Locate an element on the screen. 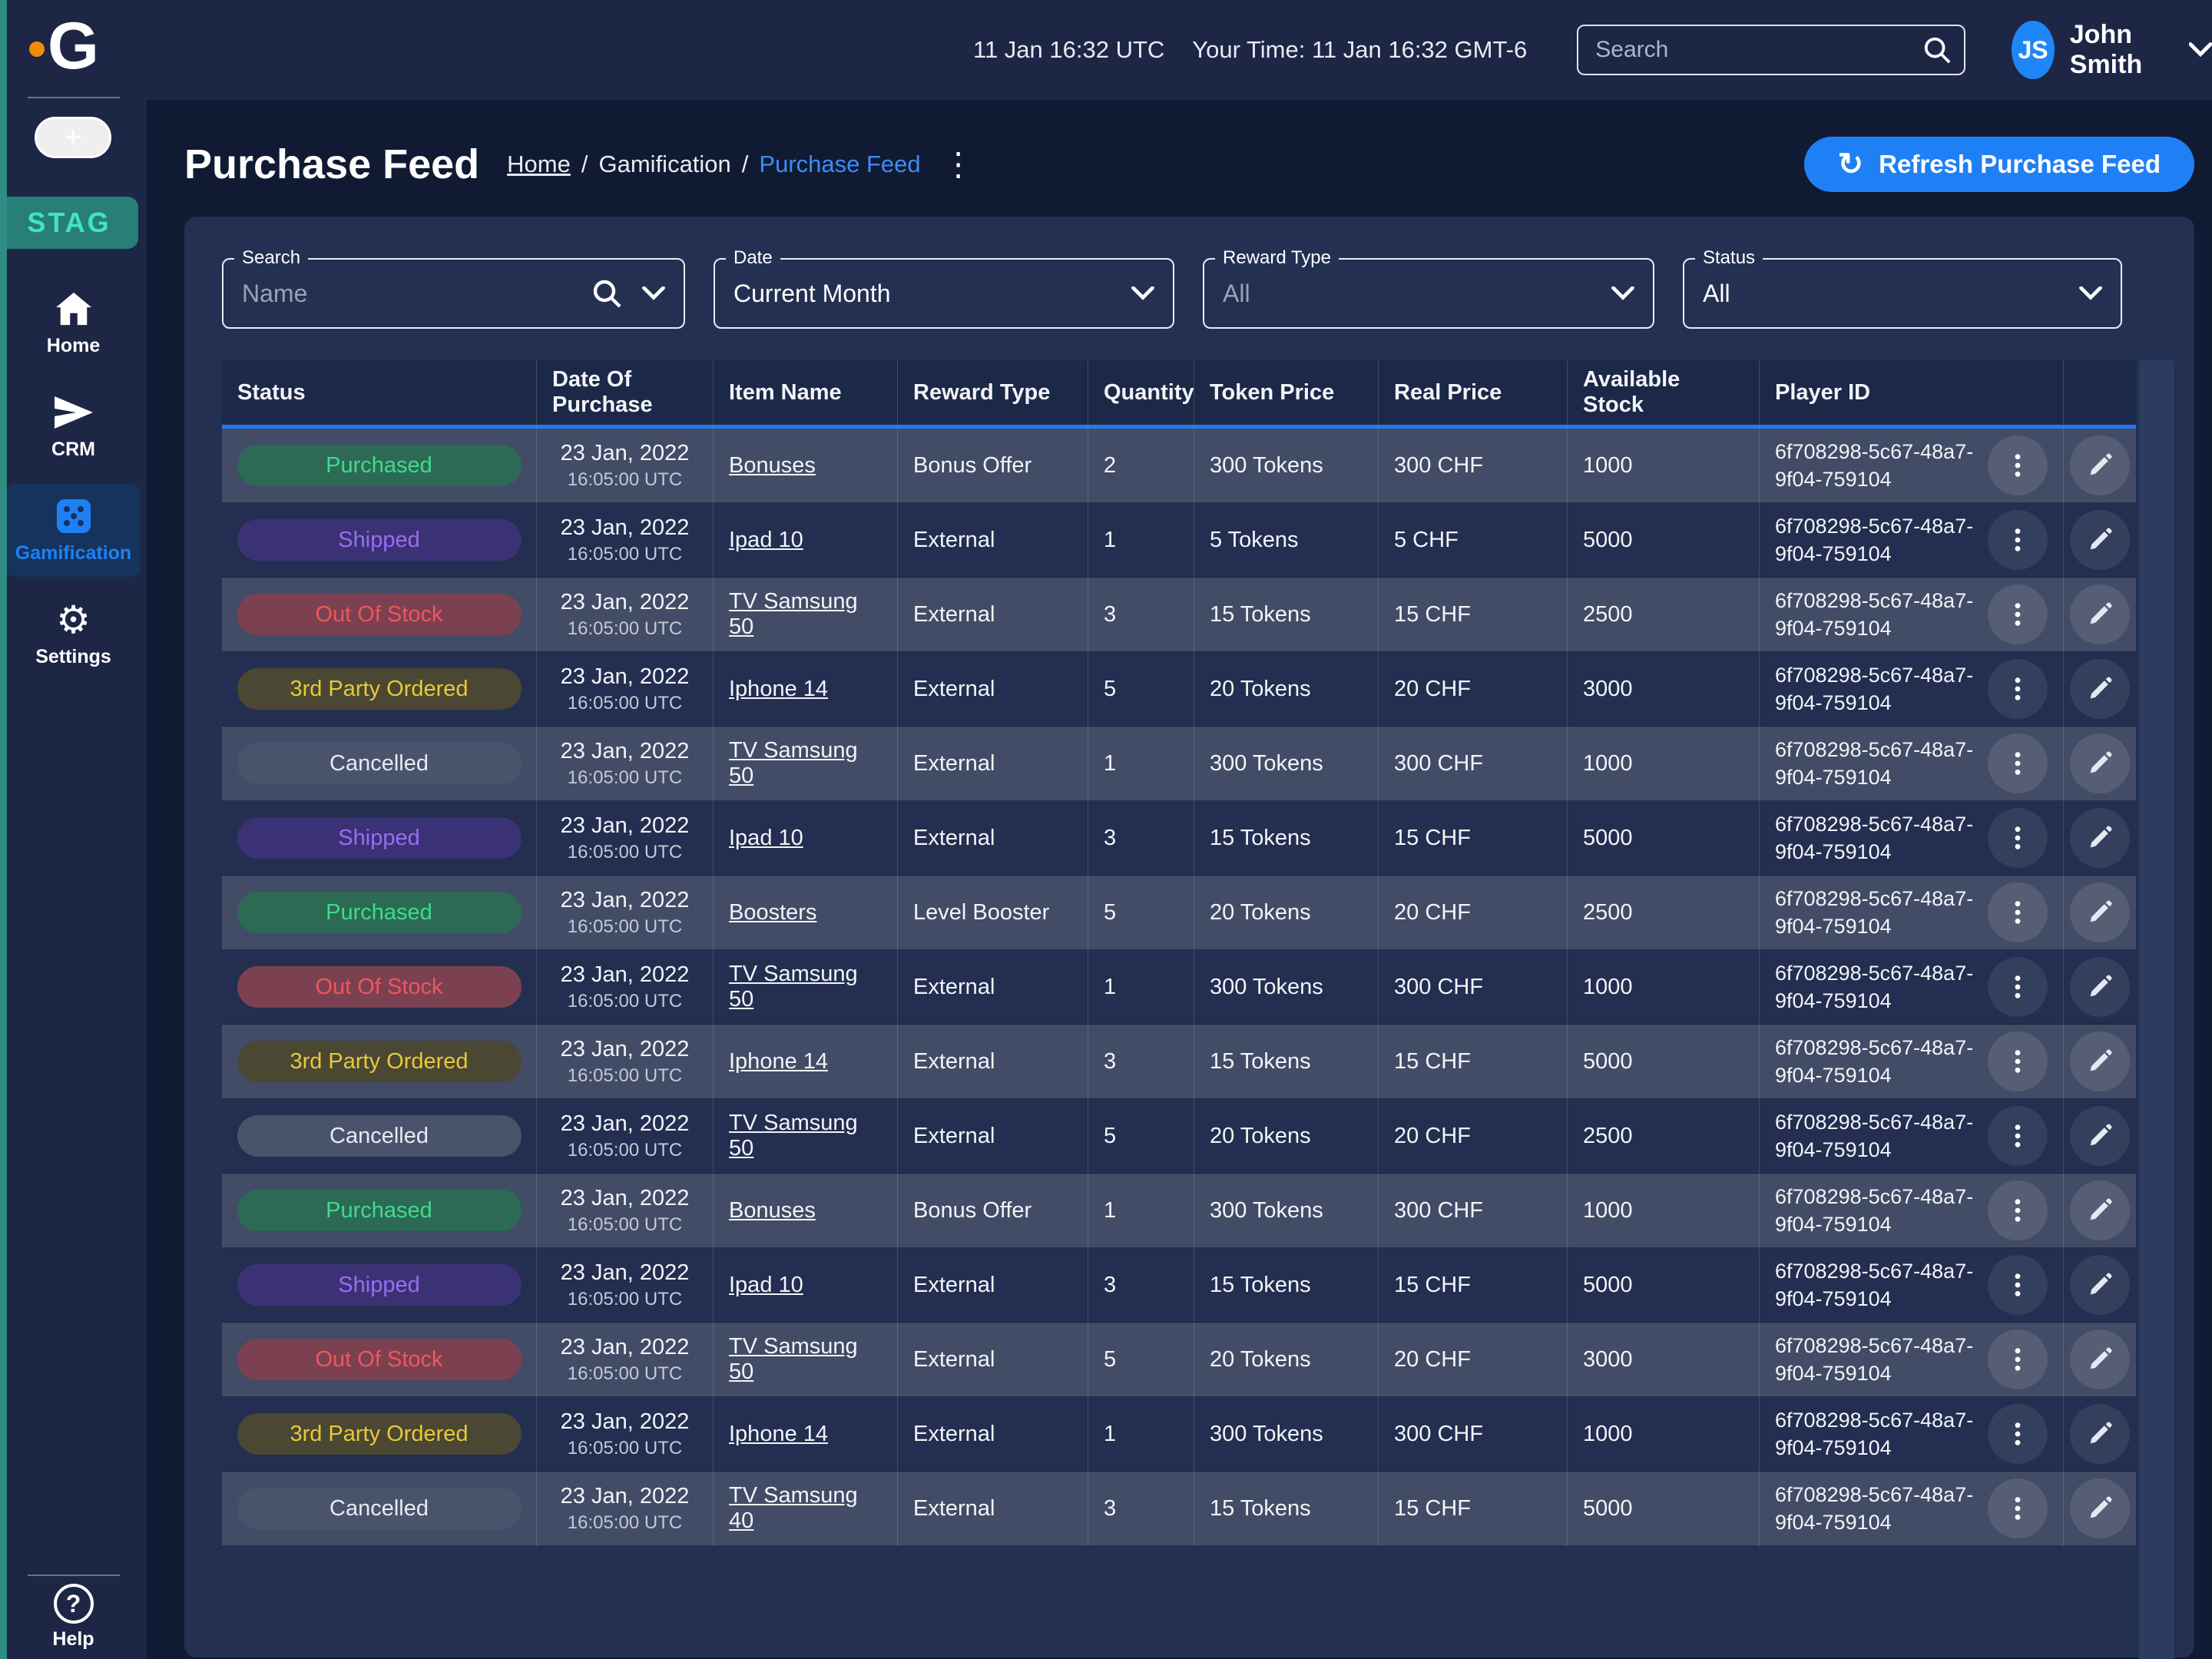 The height and width of the screenshot is (1659, 2212). filter-search-input is located at coordinates (417, 293).